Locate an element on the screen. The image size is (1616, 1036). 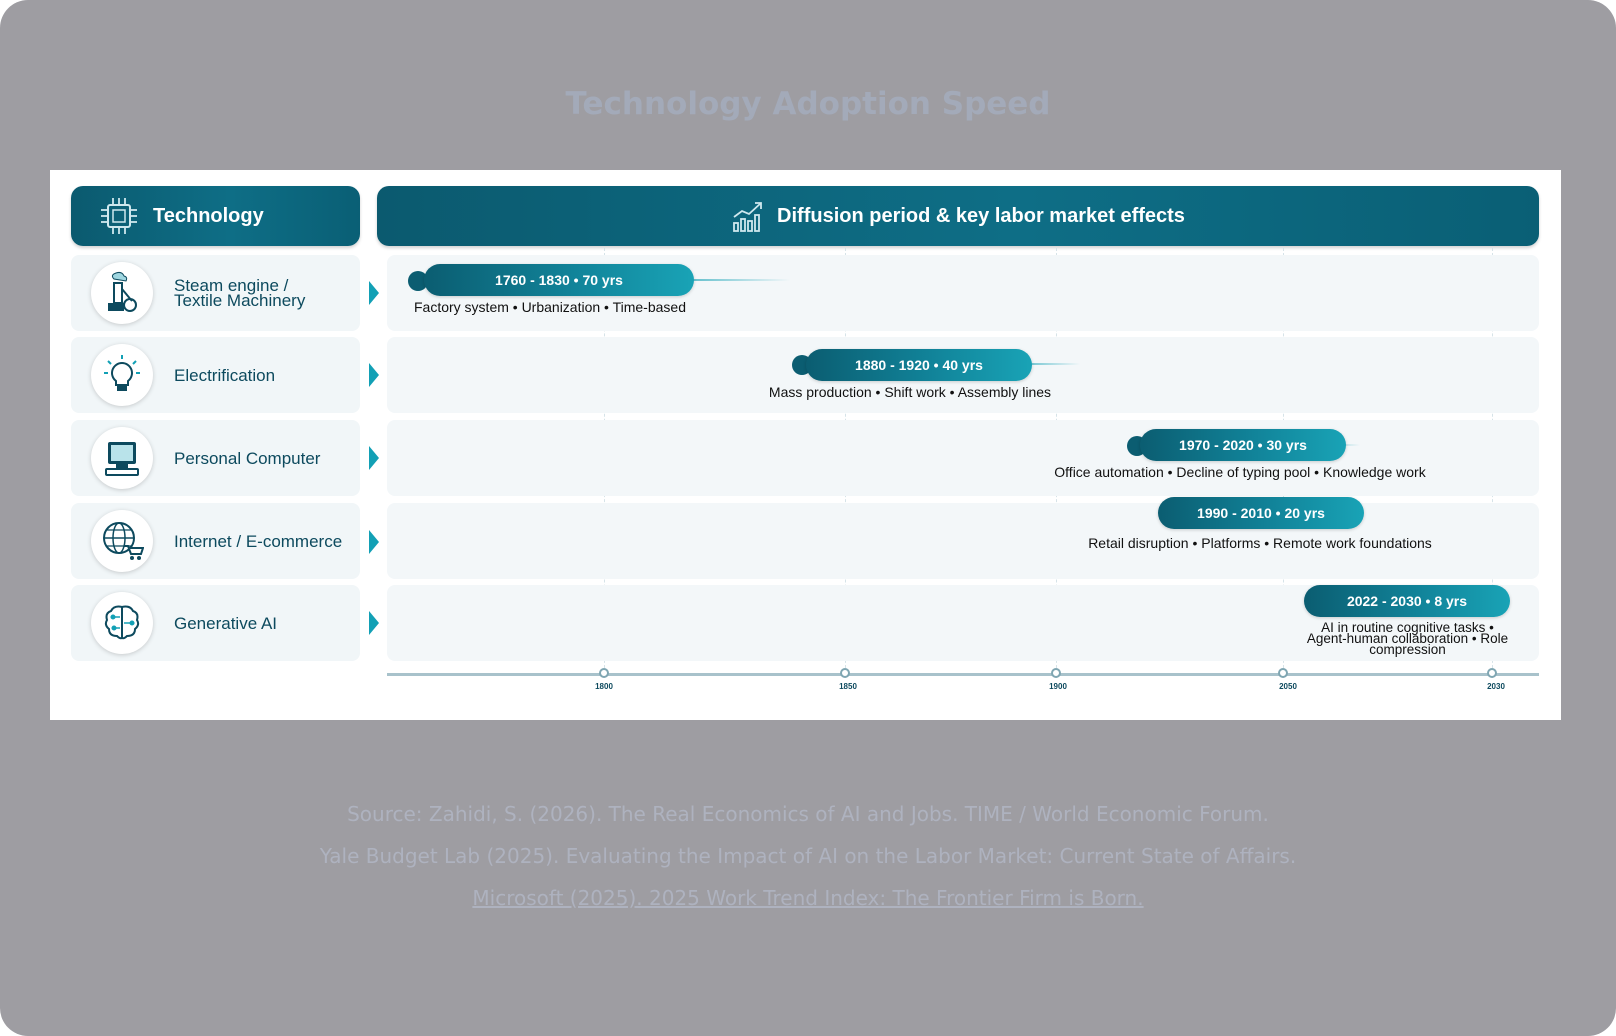
steam-engine-icon is located at coordinates (122, 291).